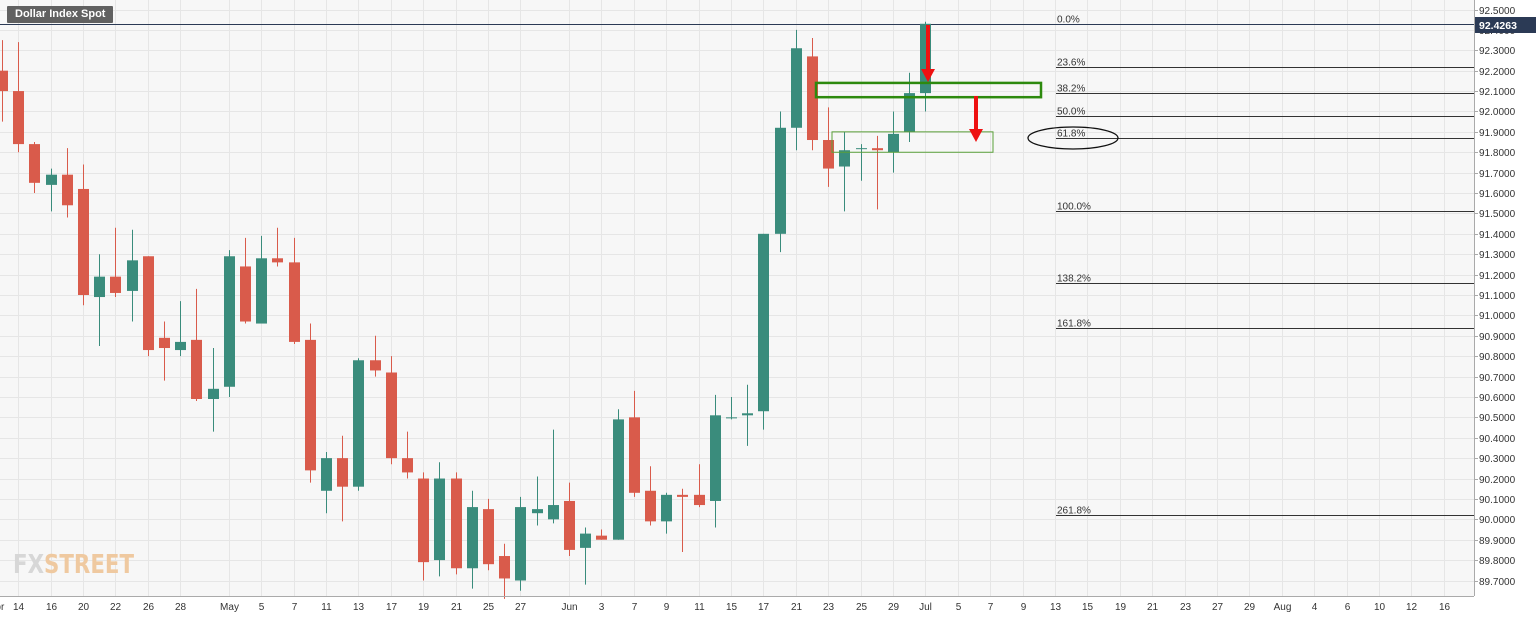  Describe the element at coordinates (1071, 63) in the screenshot. I see `fib-label: 23.6%` at that location.